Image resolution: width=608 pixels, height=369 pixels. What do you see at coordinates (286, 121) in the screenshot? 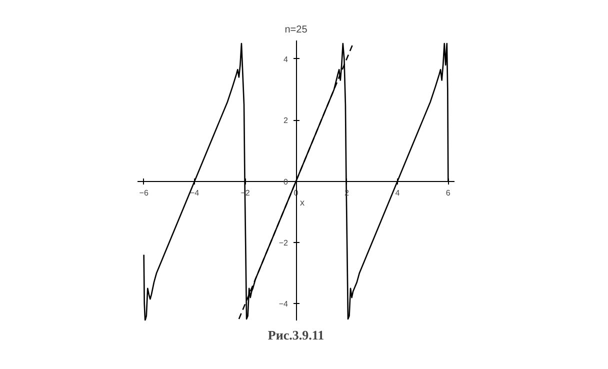
I see `y-tick-label: 2` at bounding box center [286, 121].